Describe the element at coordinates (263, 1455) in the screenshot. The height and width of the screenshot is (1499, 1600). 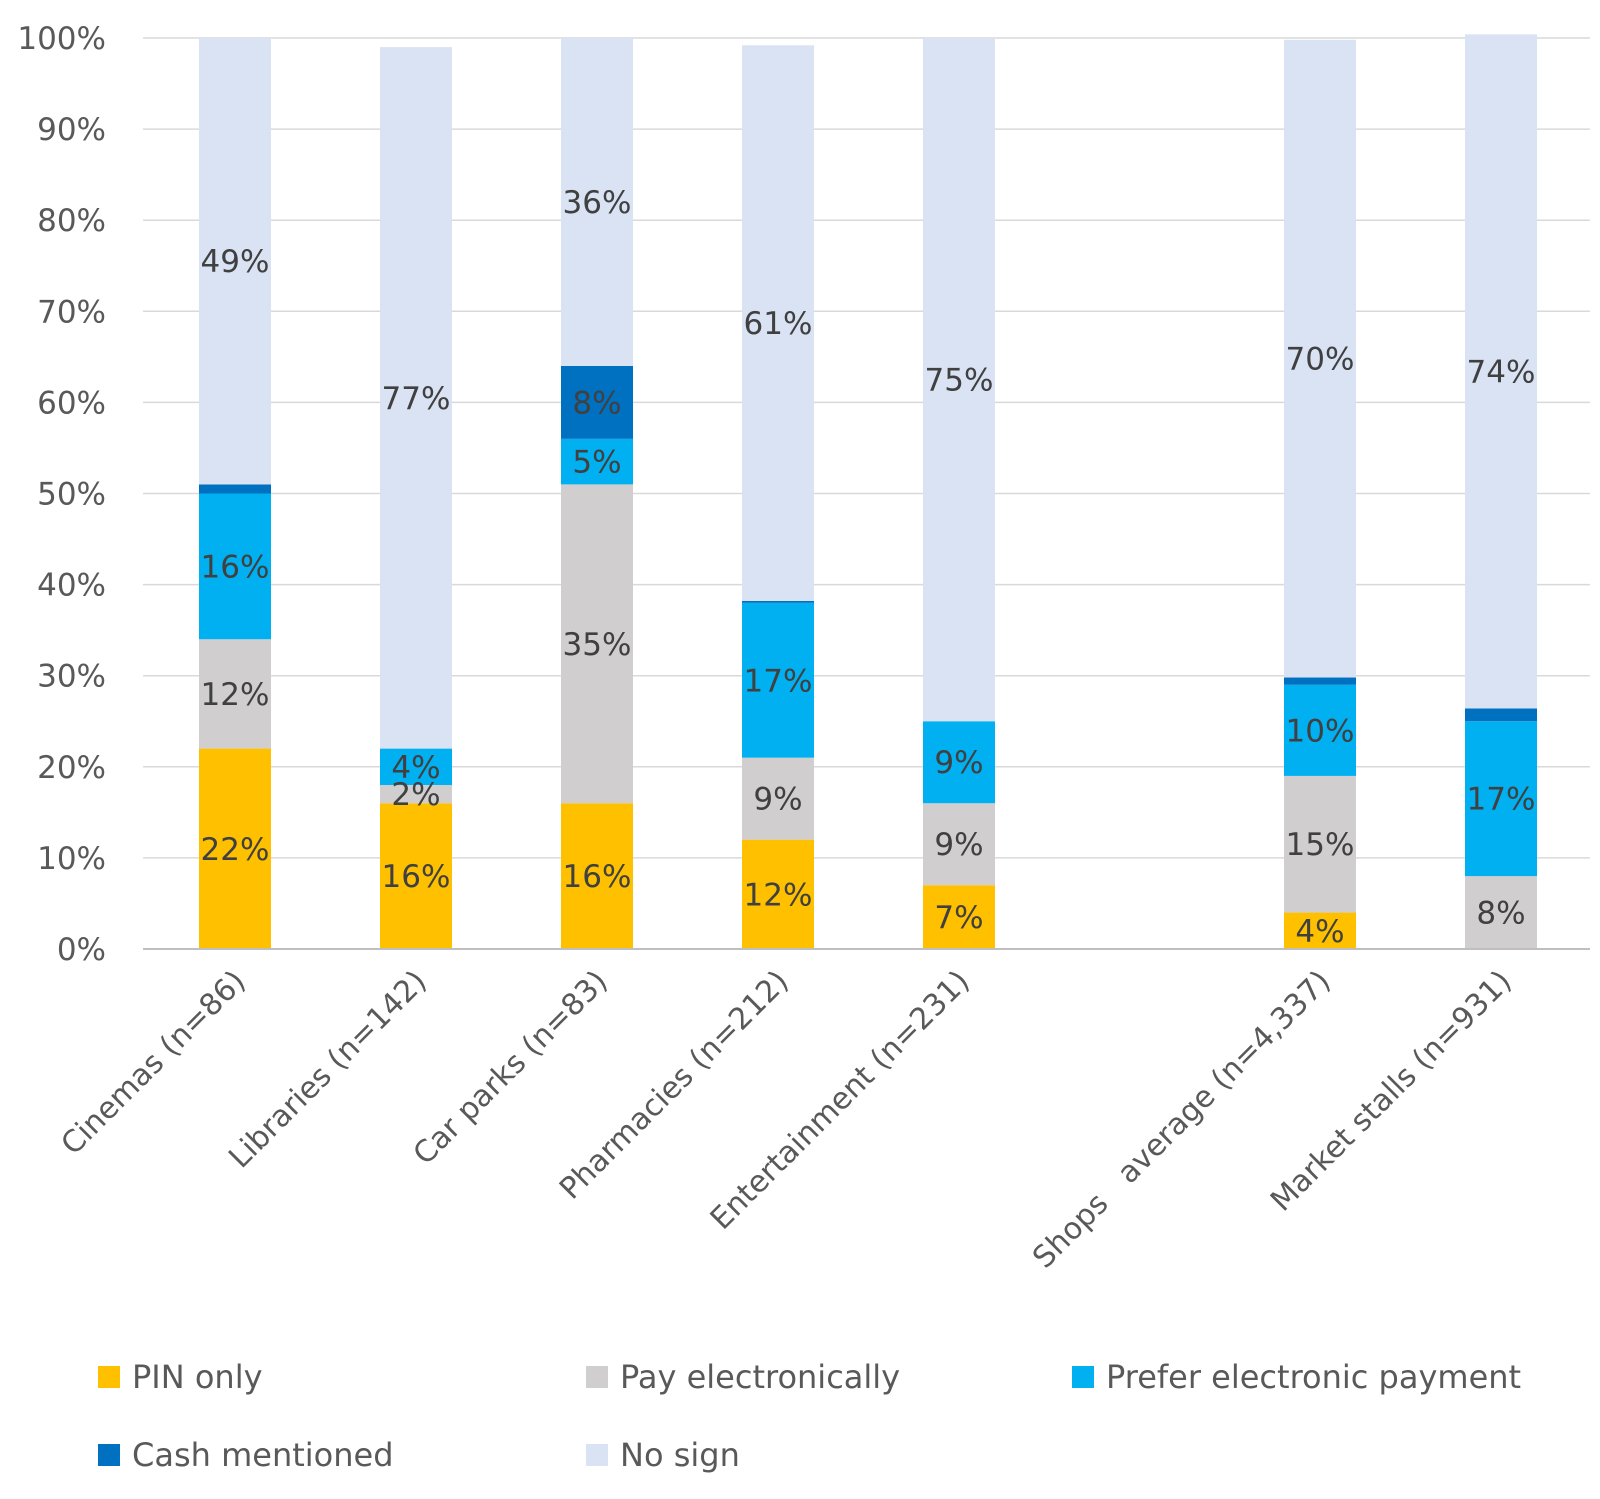
I see `legend-label: Cash mentioned` at that location.